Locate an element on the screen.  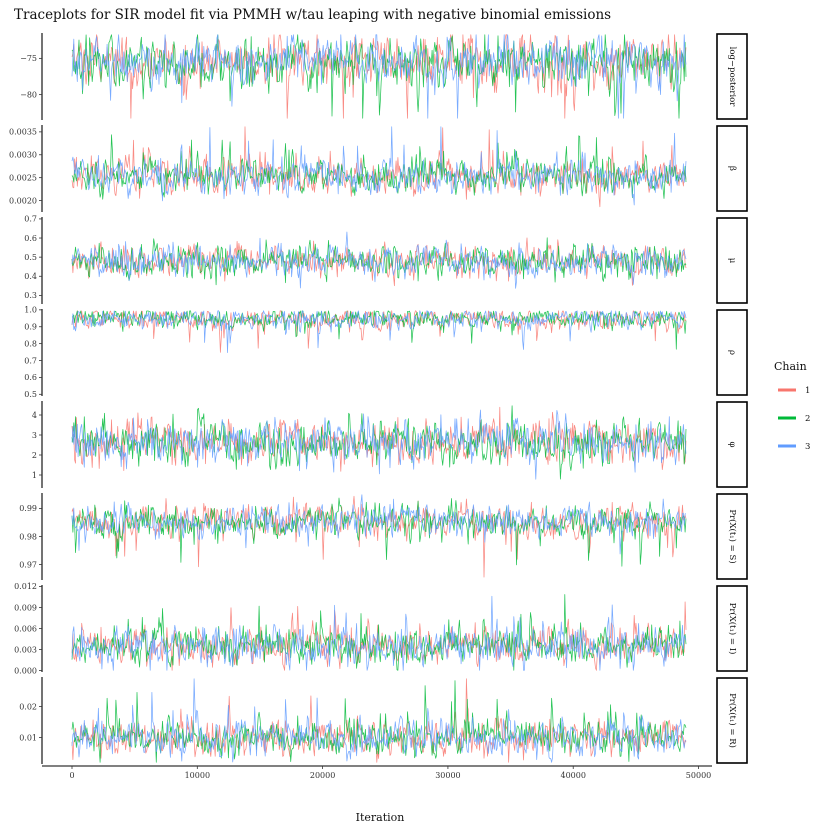
facet-strip-label: Pr(X(t₁) = I) is located at coordinates (732, 629).